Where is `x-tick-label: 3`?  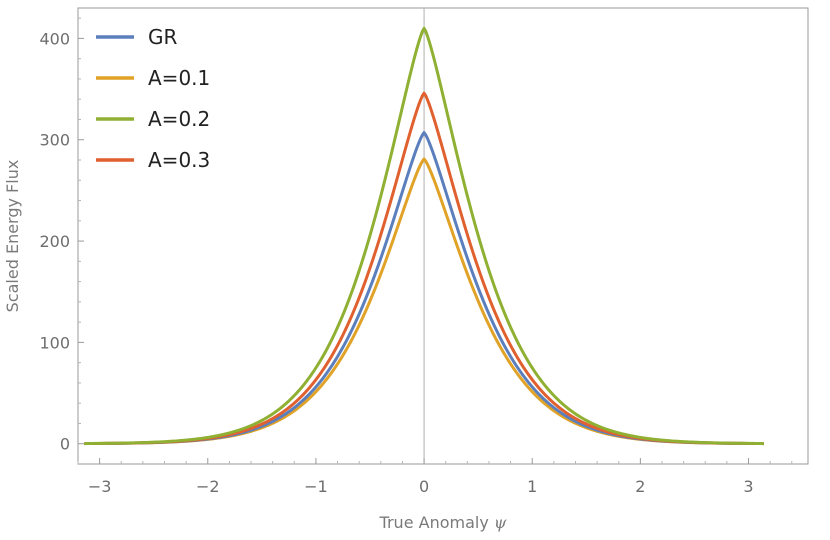 x-tick-label: 3 is located at coordinates (748, 486).